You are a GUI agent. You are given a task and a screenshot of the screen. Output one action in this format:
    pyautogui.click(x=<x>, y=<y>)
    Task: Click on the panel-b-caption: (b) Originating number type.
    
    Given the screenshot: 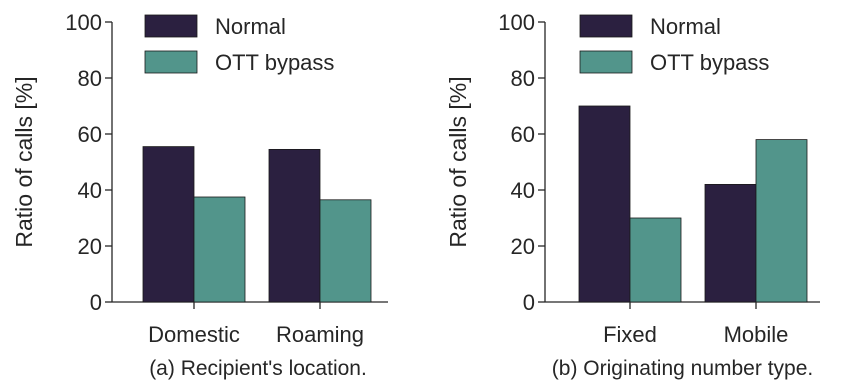 What is the action you would take?
    pyautogui.click(x=682, y=368)
    